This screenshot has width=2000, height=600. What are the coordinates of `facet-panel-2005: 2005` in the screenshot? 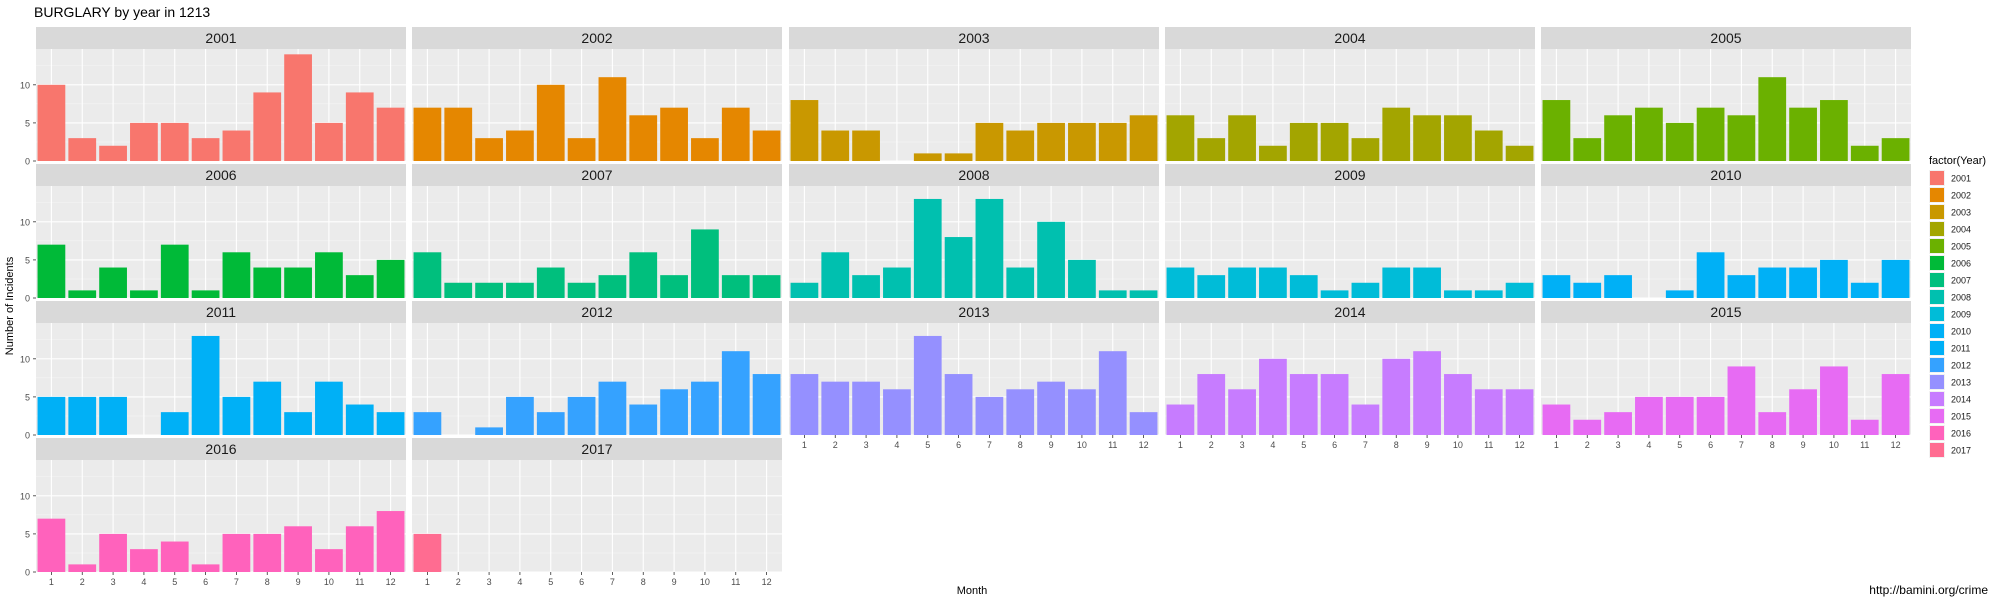 It's located at (1726, 94).